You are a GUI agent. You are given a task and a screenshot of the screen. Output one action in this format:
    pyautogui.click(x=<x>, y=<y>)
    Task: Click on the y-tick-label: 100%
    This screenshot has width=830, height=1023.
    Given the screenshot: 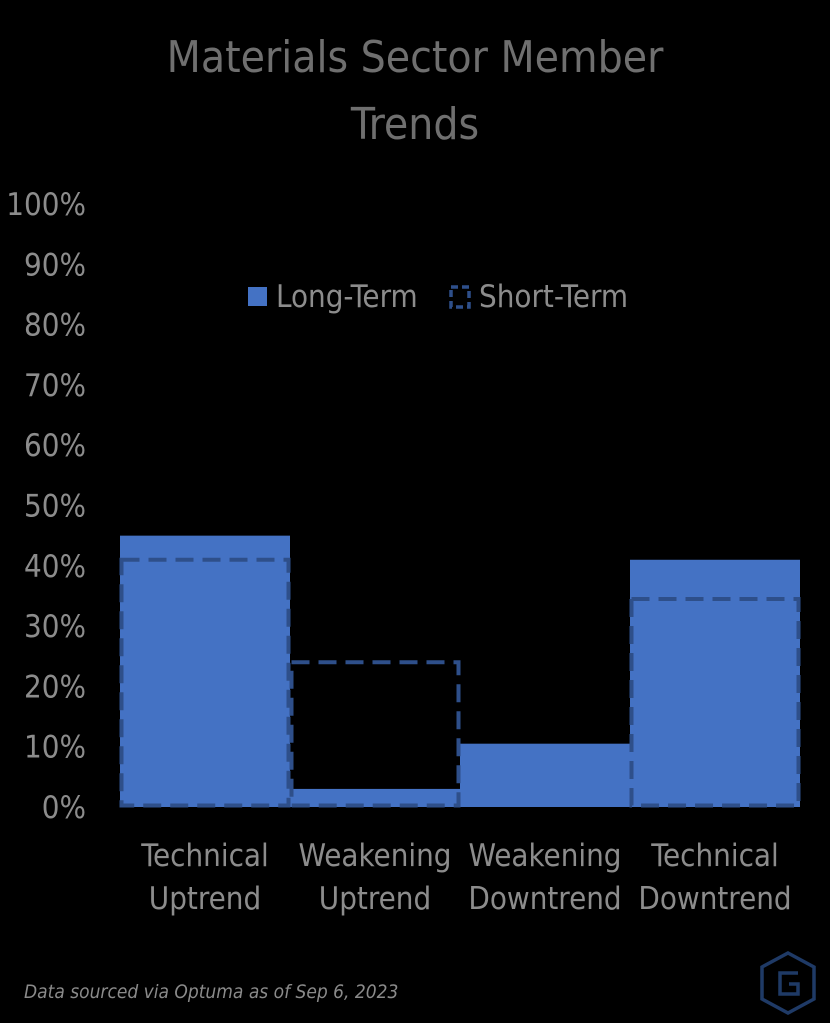 What is the action you would take?
    pyautogui.click(x=46, y=205)
    